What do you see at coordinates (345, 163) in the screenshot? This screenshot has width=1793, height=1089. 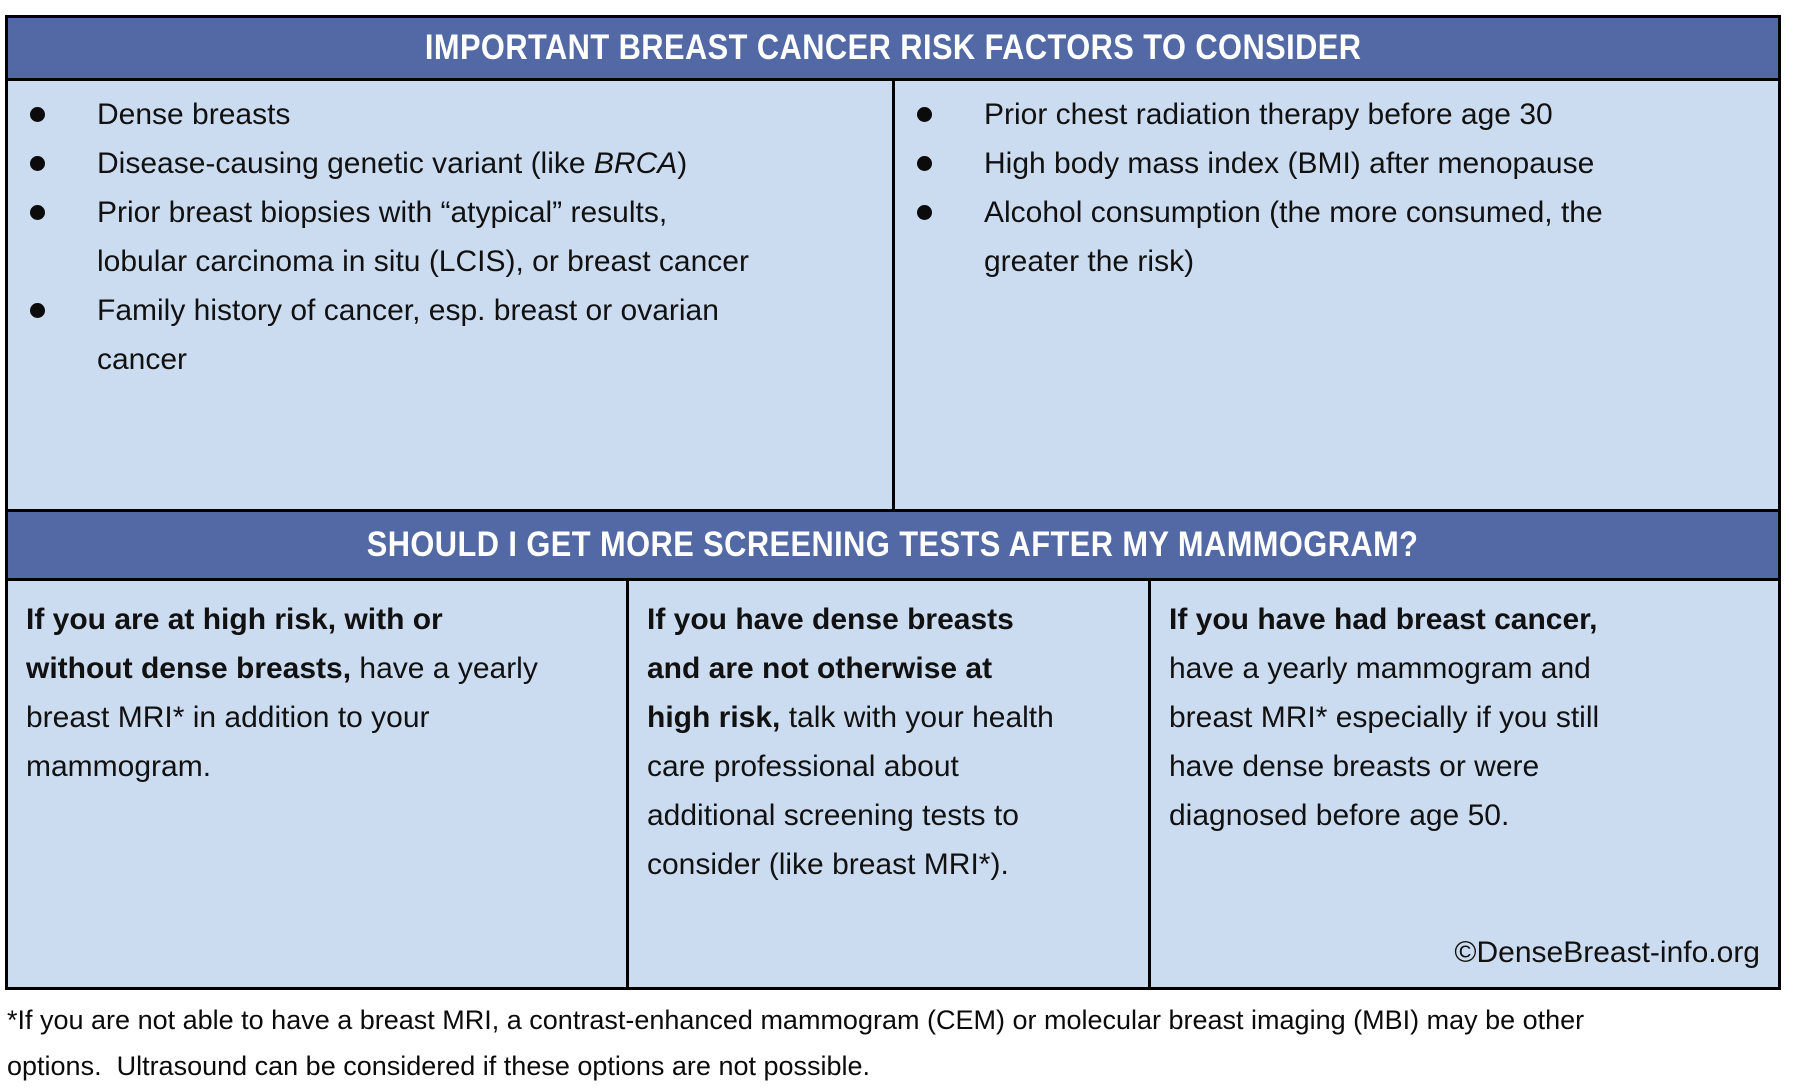 I see `list-item-segment: Disease-causing genetic variant (like` at bounding box center [345, 163].